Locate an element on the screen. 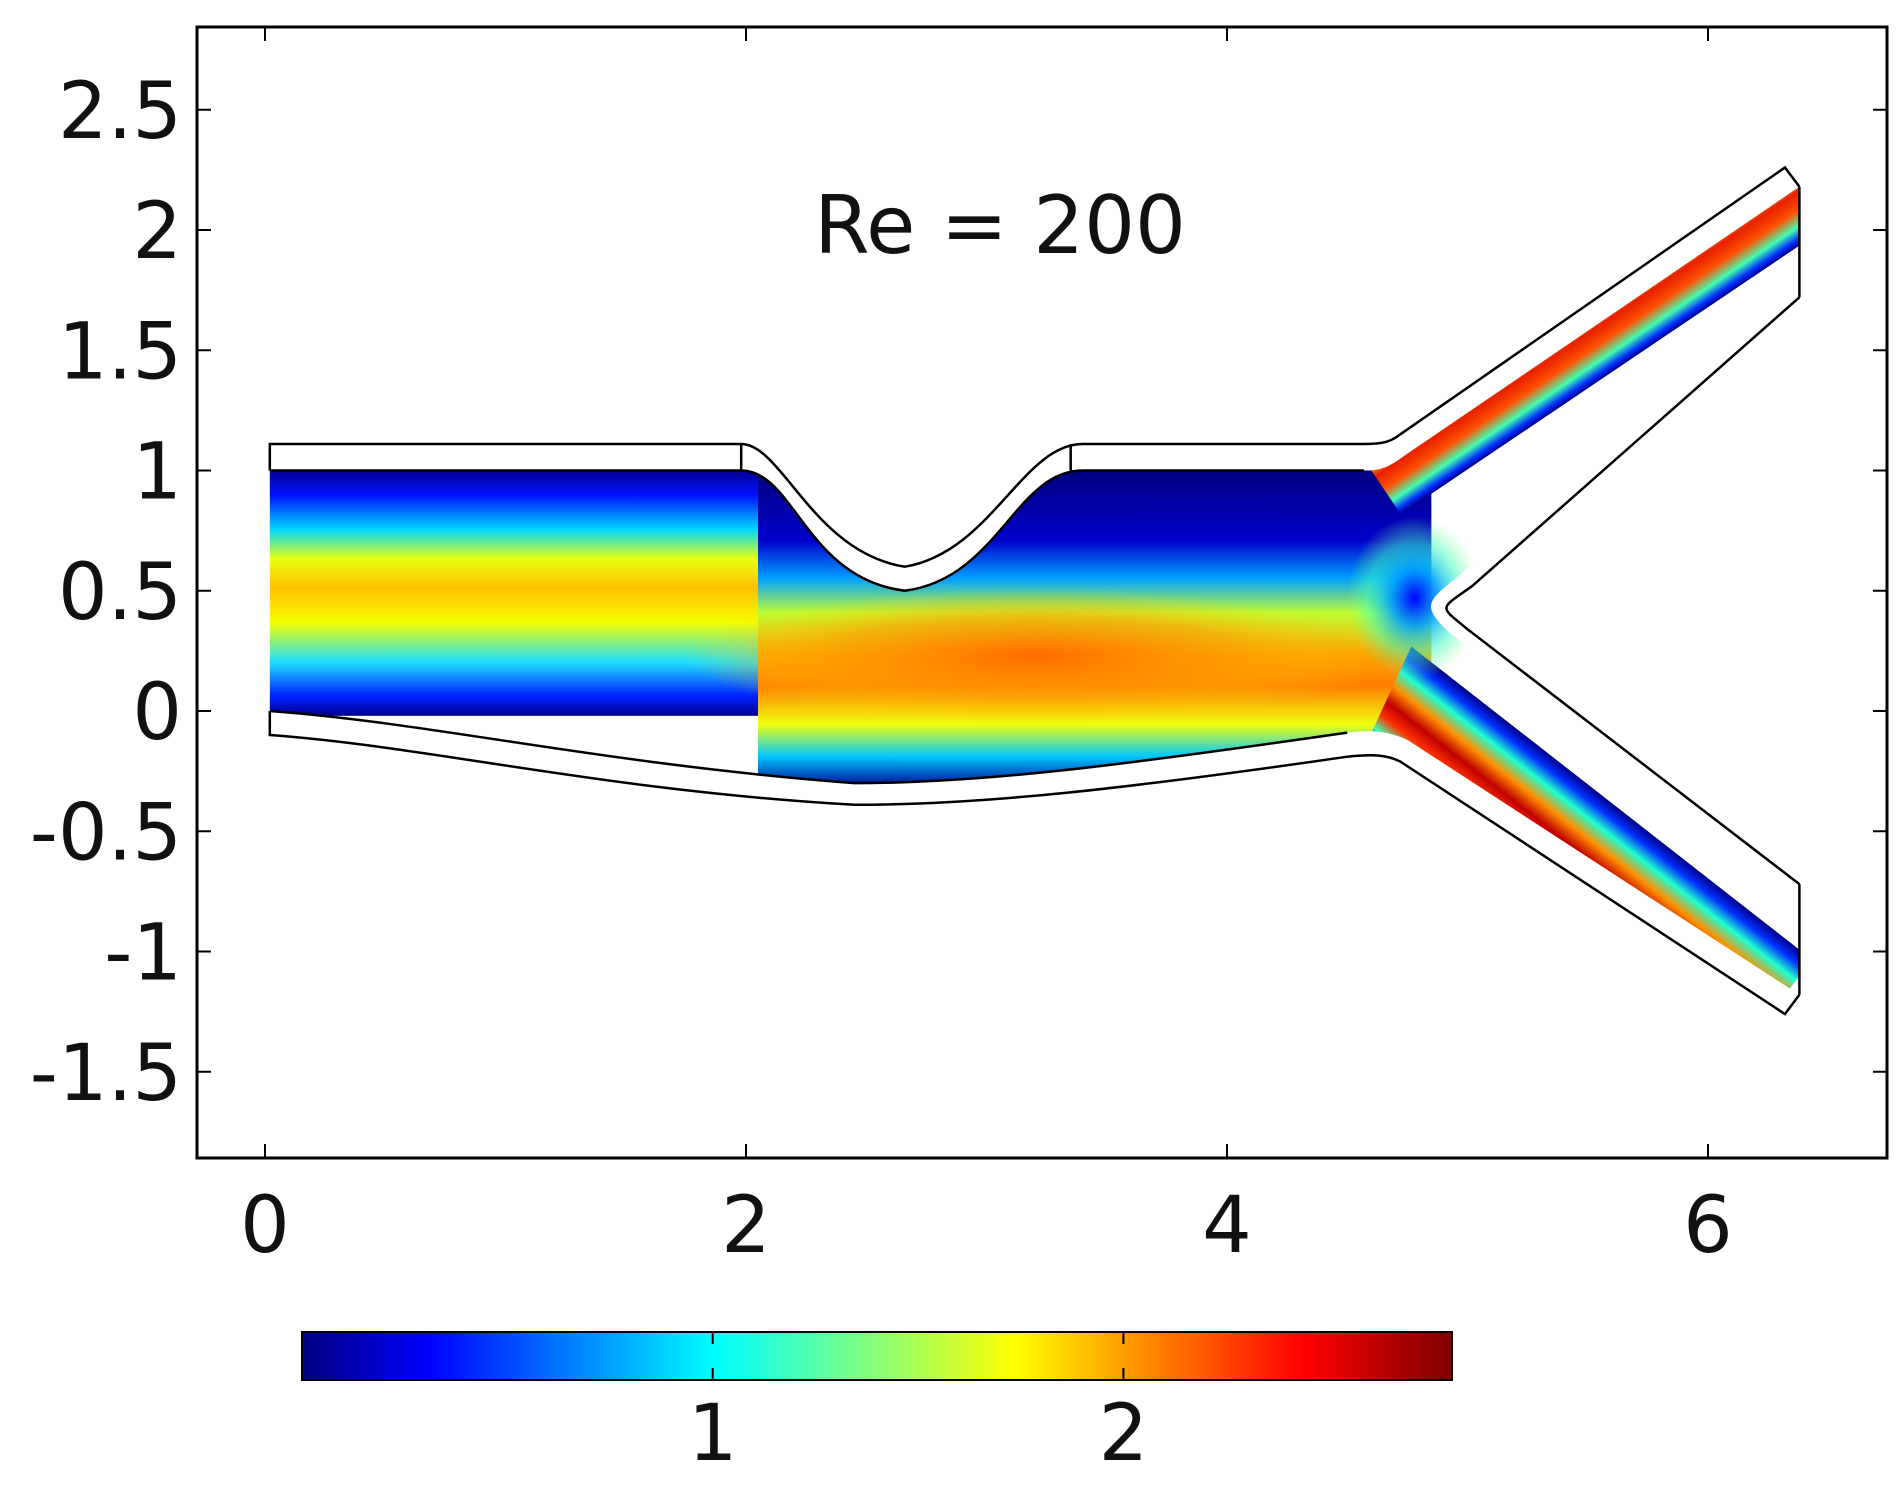 The height and width of the screenshot is (1487, 1901). colorbar-tick-label: 1 is located at coordinates (713, 1434).